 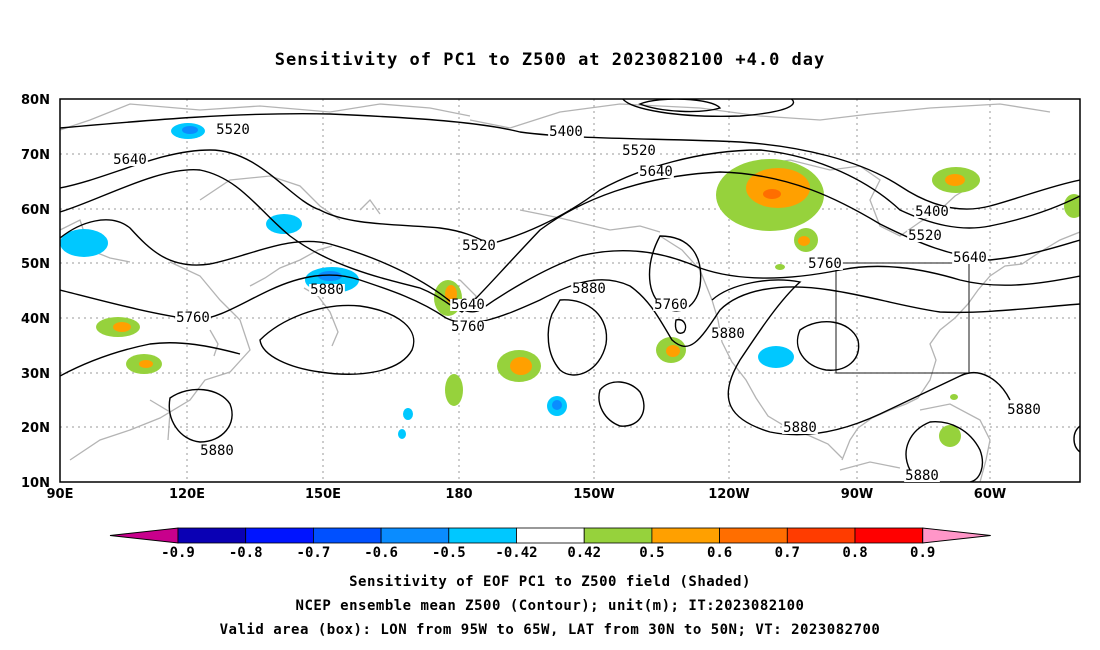 I want to click on lat-label: 10N, so click(x=35, y=483).